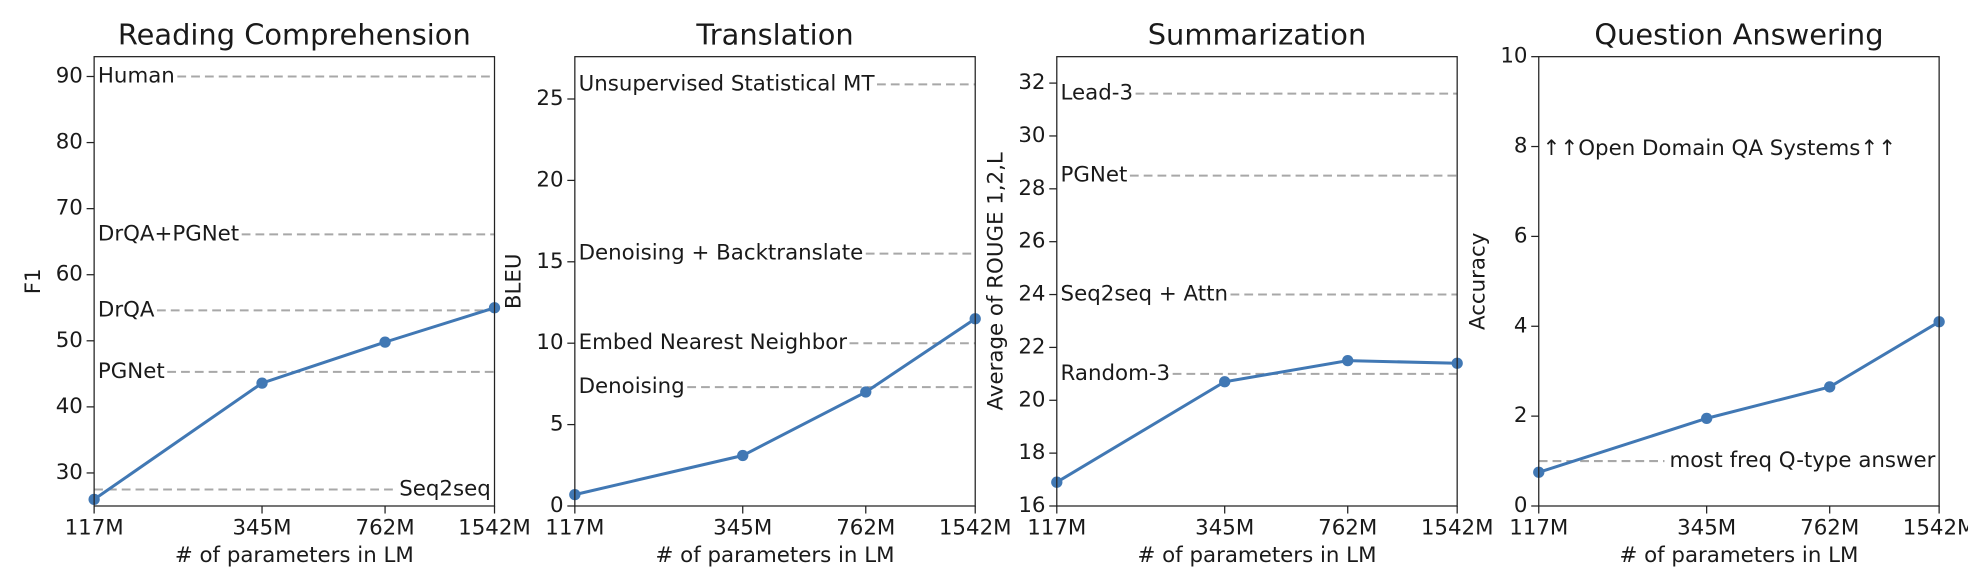 This screenshot has width=1968, height=584. What do you see at coordinates (1478, 281) in the screenshot?
I see `y-axis-label: Accuracy` at bounding box center [1478, 281].